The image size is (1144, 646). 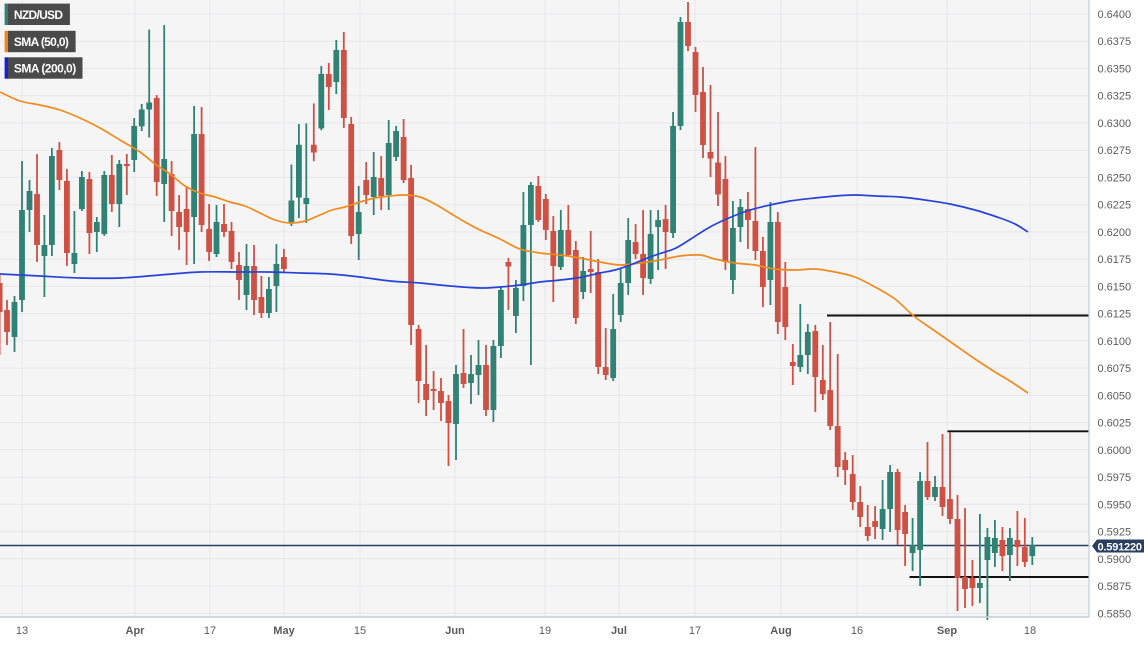 I want to click on svg-text: 0.6225, so click(x=1115, y=206).